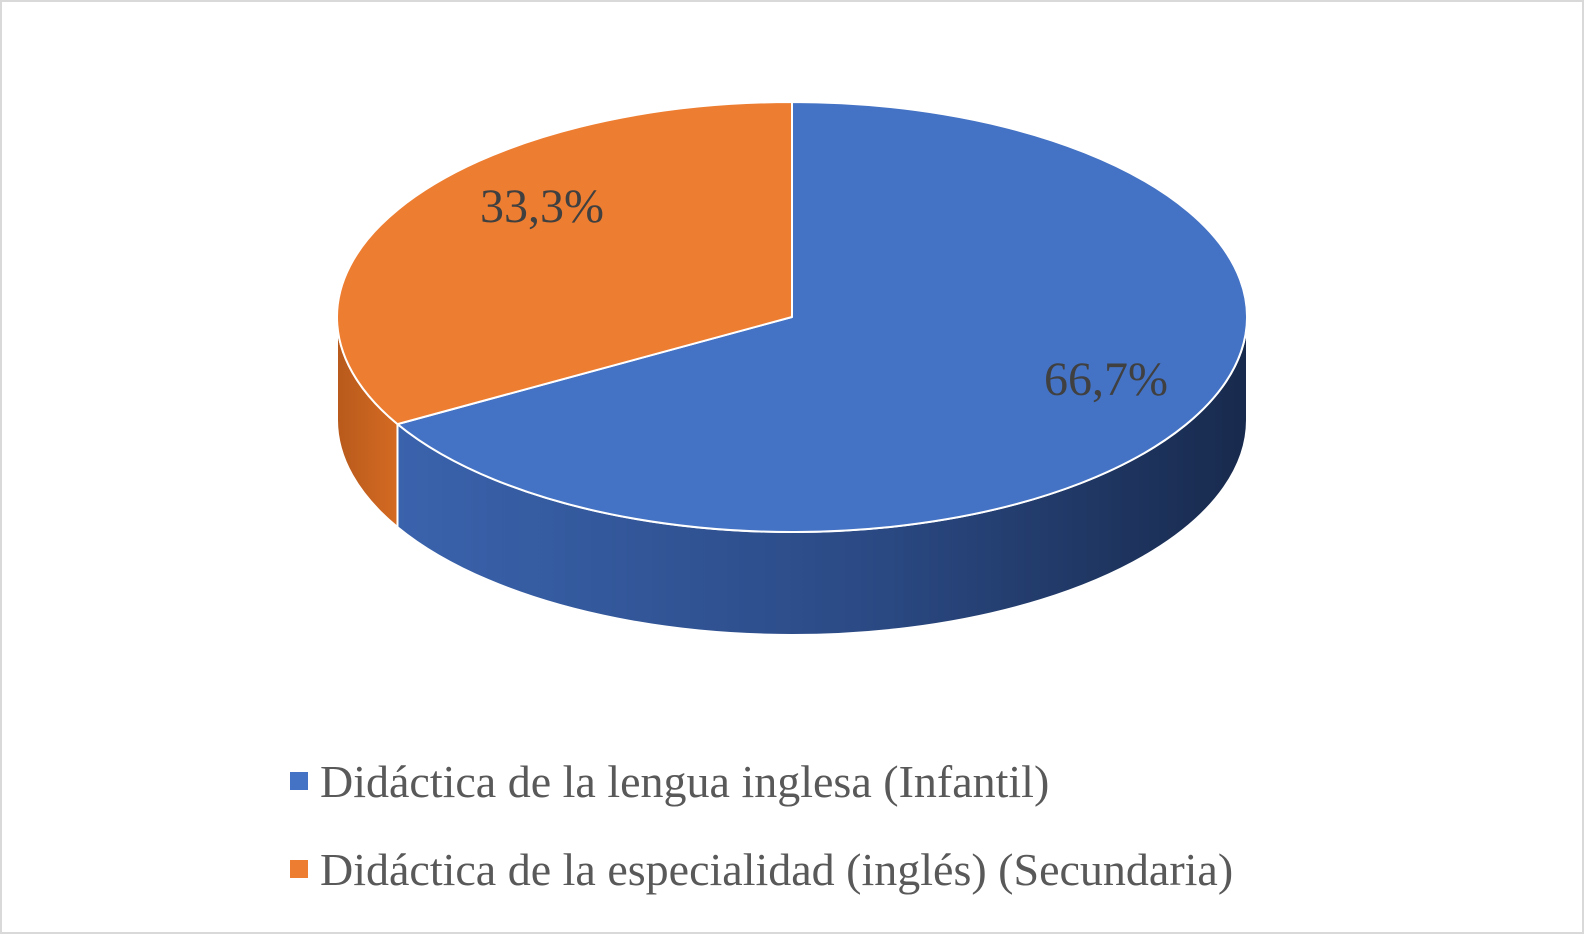 This screenshot has width=1584, height=936. What do you see at coordinates (542, 206) in the screenshot?
I see `data-label-secundaria: 33,3%` at bounding box center [542, 206].